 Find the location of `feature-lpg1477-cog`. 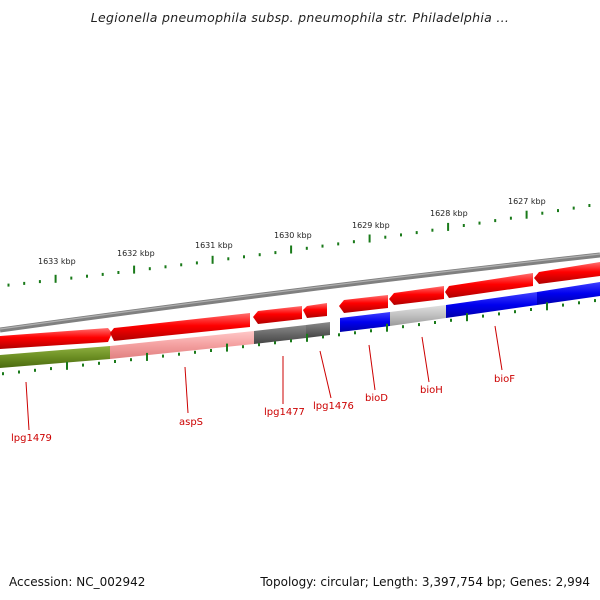

feature-lpg1477-cog is located at coordinates (280, 334).